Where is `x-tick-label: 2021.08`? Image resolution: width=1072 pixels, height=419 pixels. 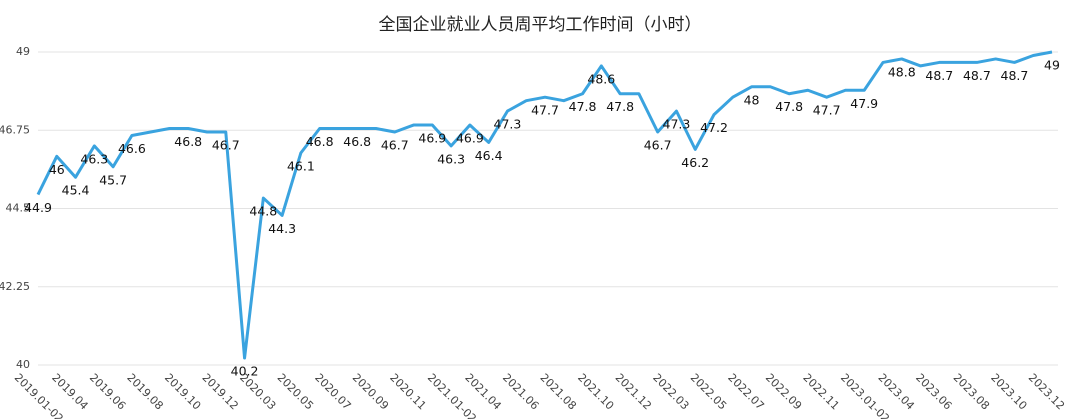 x-tick-label: 2021.08 is located at coordinates (558, 391).